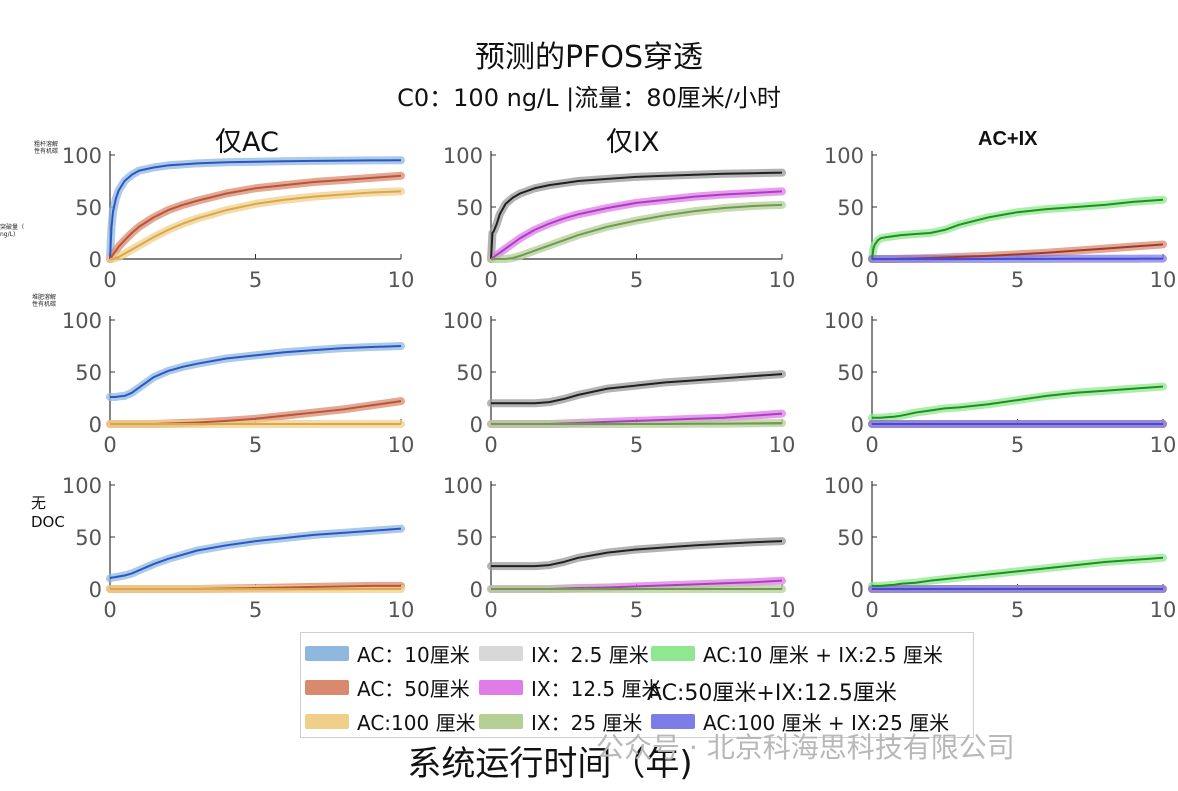 This screenshot has height=791, width=1178. Describe the element at coordinates (469, 373) in the screenshot. I see `panel-r1c1-y-tick-label: 50` at that location.